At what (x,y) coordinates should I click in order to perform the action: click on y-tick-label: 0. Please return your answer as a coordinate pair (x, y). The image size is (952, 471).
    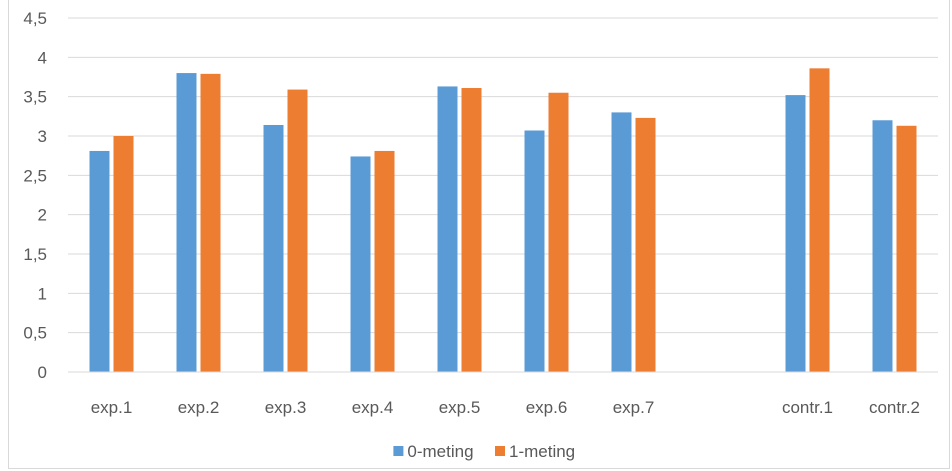
    Looking at the image, I should click on (42, 372).